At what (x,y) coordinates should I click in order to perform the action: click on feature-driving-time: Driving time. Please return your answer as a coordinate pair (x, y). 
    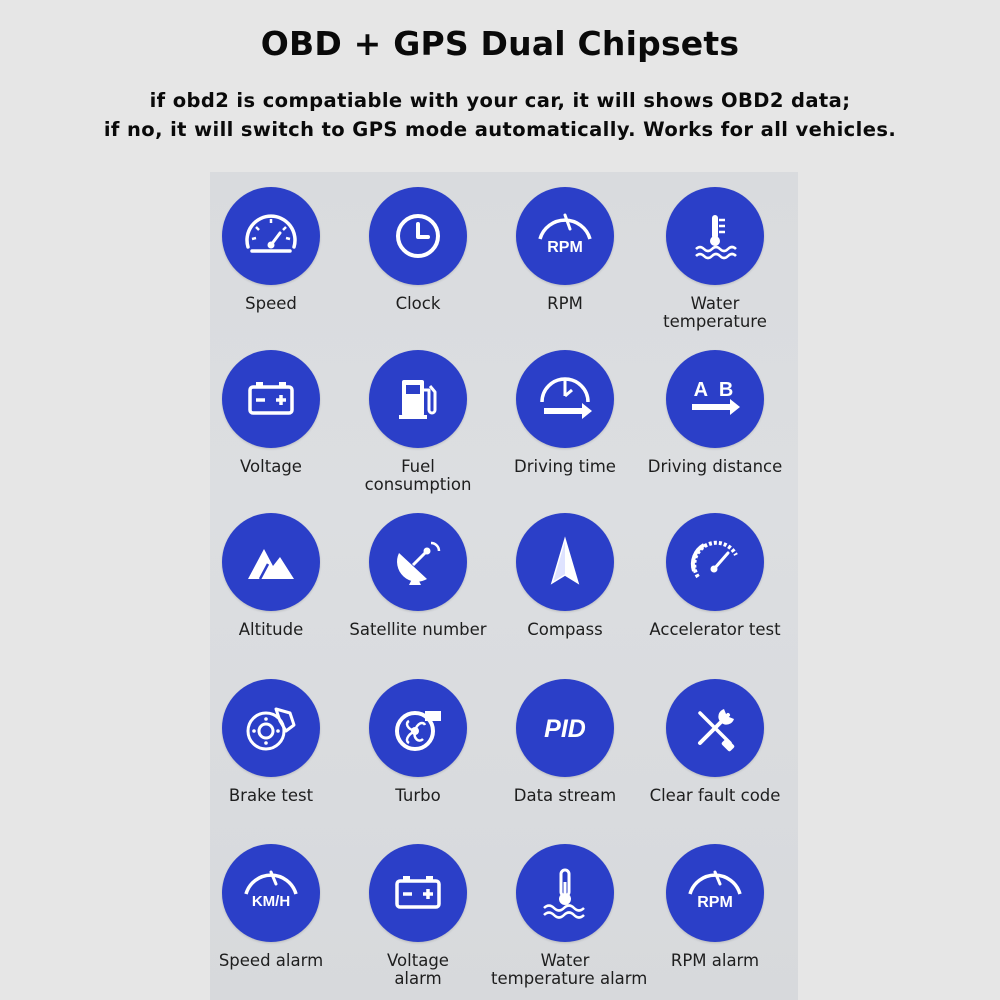
    Looking at the image, I should click on (565, 413).